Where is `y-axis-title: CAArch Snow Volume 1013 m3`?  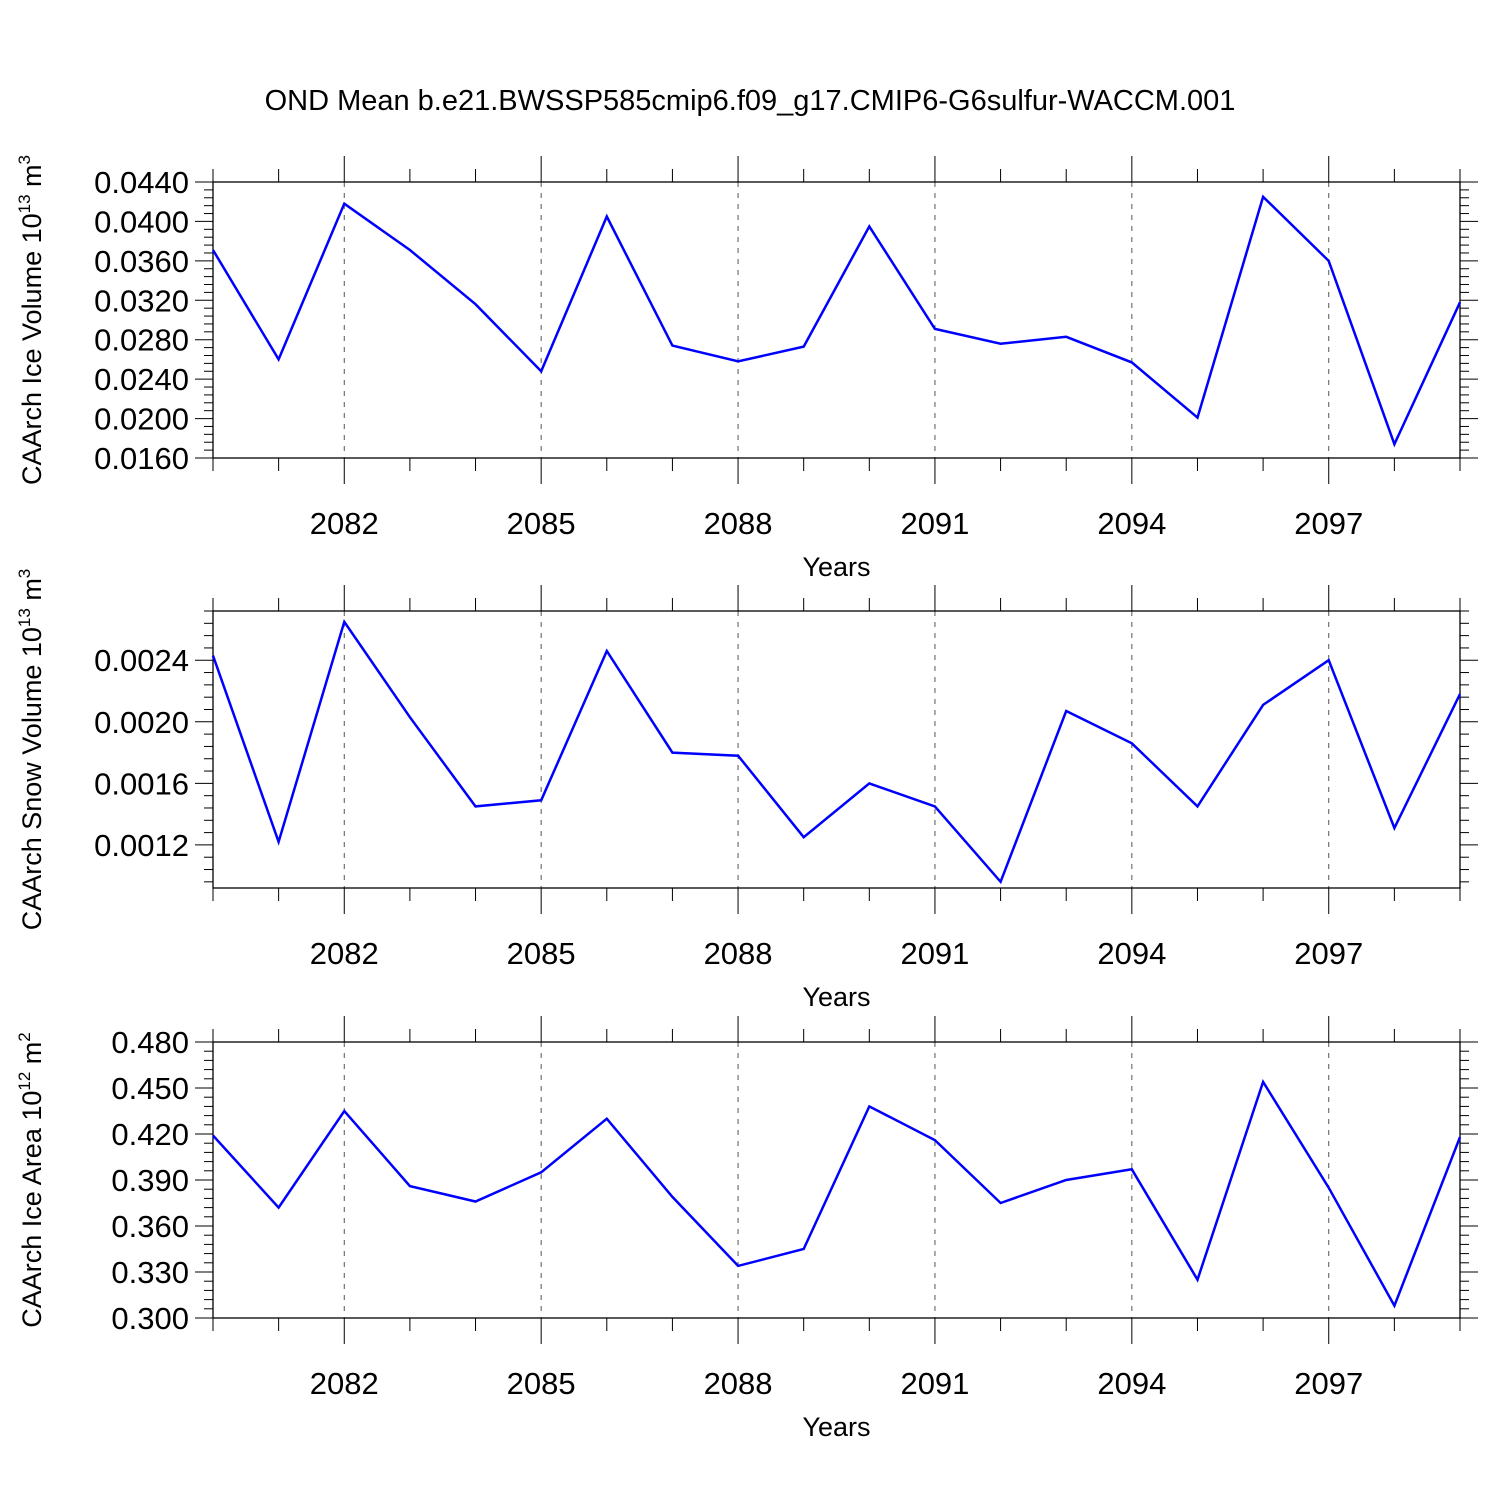 y-axis-title: CAArch Snow Volume 1013 m3 is located at coordinates (31, 750).